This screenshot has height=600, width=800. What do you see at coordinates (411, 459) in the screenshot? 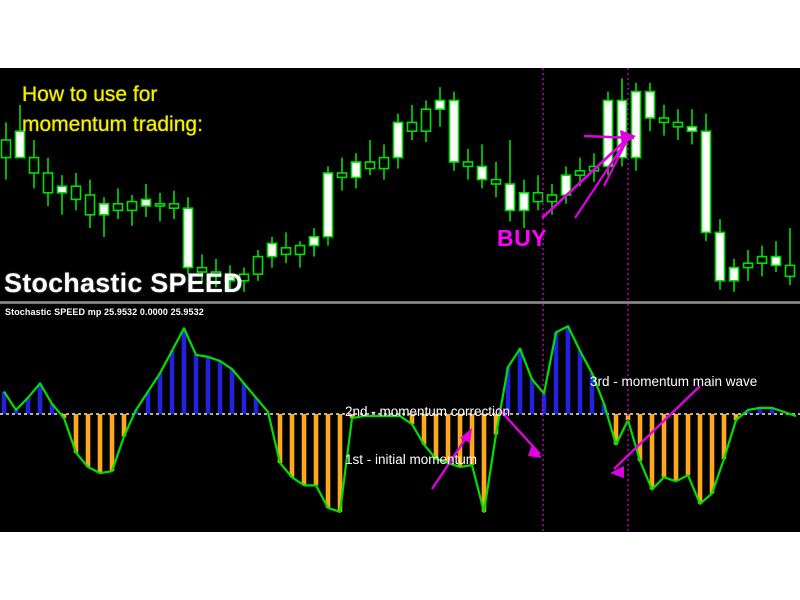
I see `annotation-1st-initial-momentum: 1st - initial momentum` at bounding box center [411, 459].